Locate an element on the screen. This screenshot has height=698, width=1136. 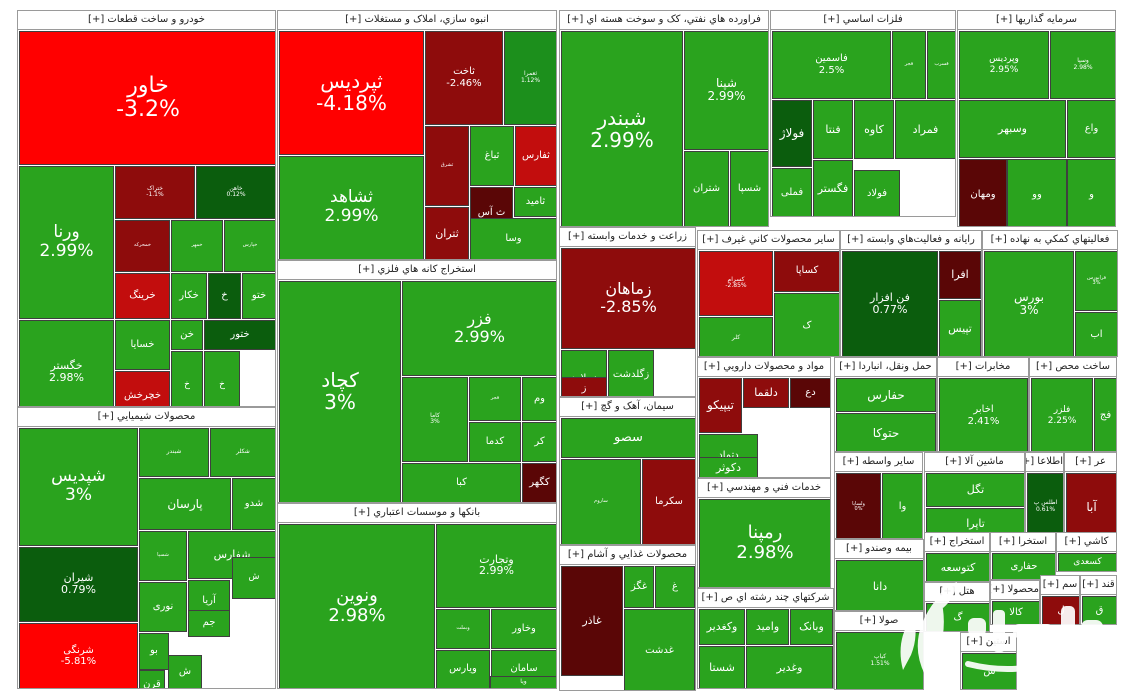
stock-tile: بورس 3% is located at coordinates (1029, 303).